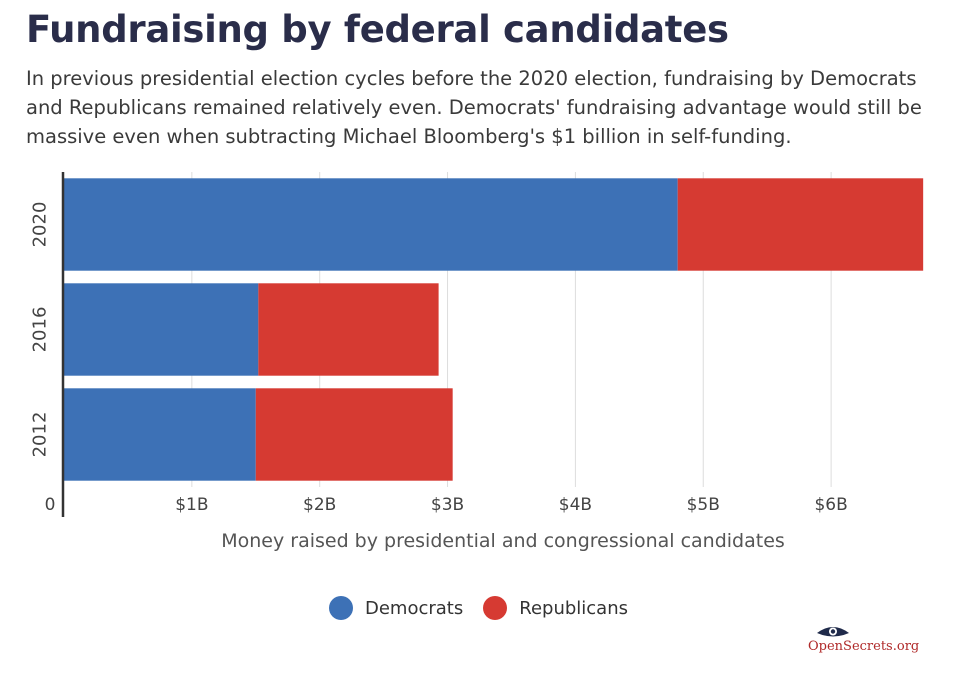  I want to click on legend-item-republicans: Republicans, so click(555, 608).